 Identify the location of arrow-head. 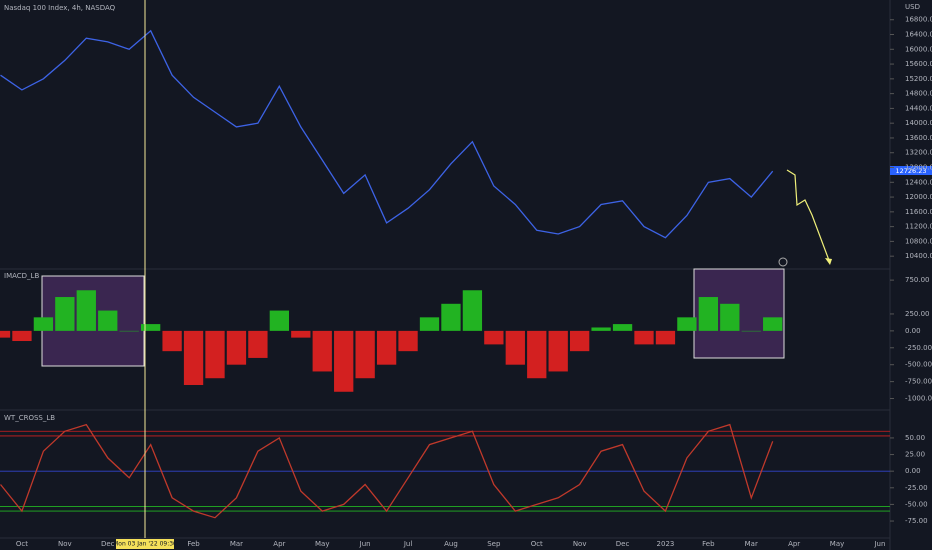
(828, 261).